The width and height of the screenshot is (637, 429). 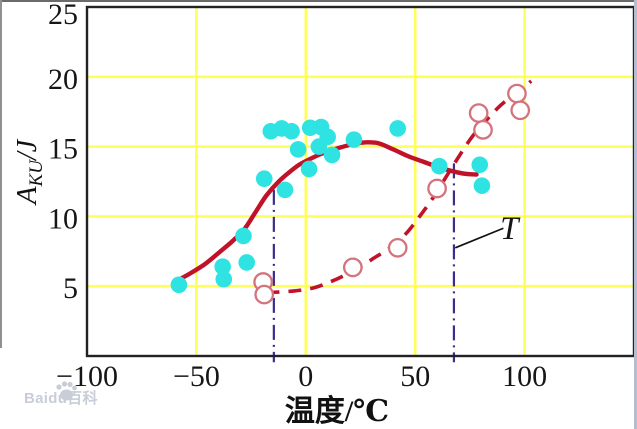 What do you see at coordinates (196, 376) in the screenshot?
I see `x-tick-label: −50` at bounding box center [196, 376].